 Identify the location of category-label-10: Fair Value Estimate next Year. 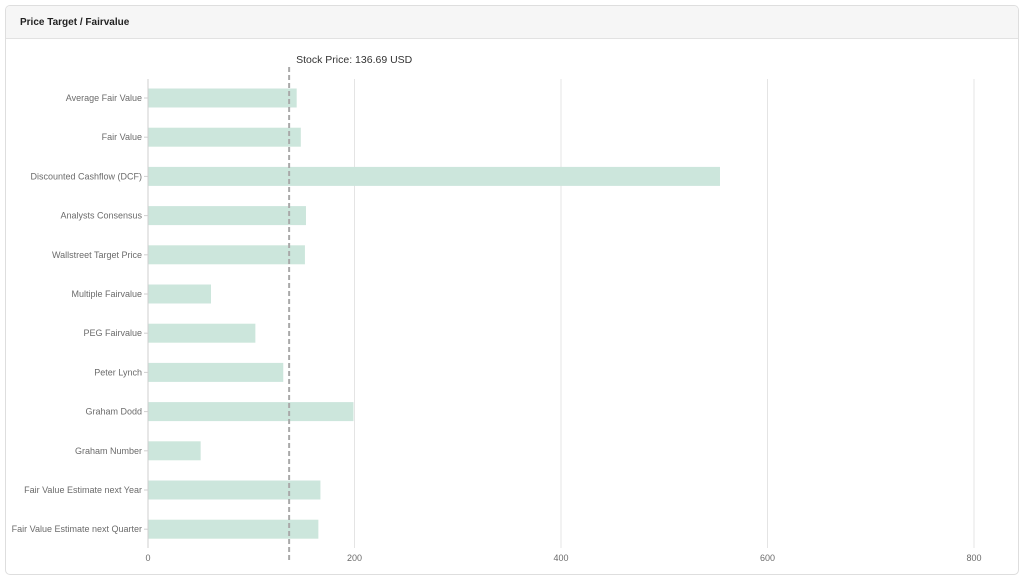
(83, 490).